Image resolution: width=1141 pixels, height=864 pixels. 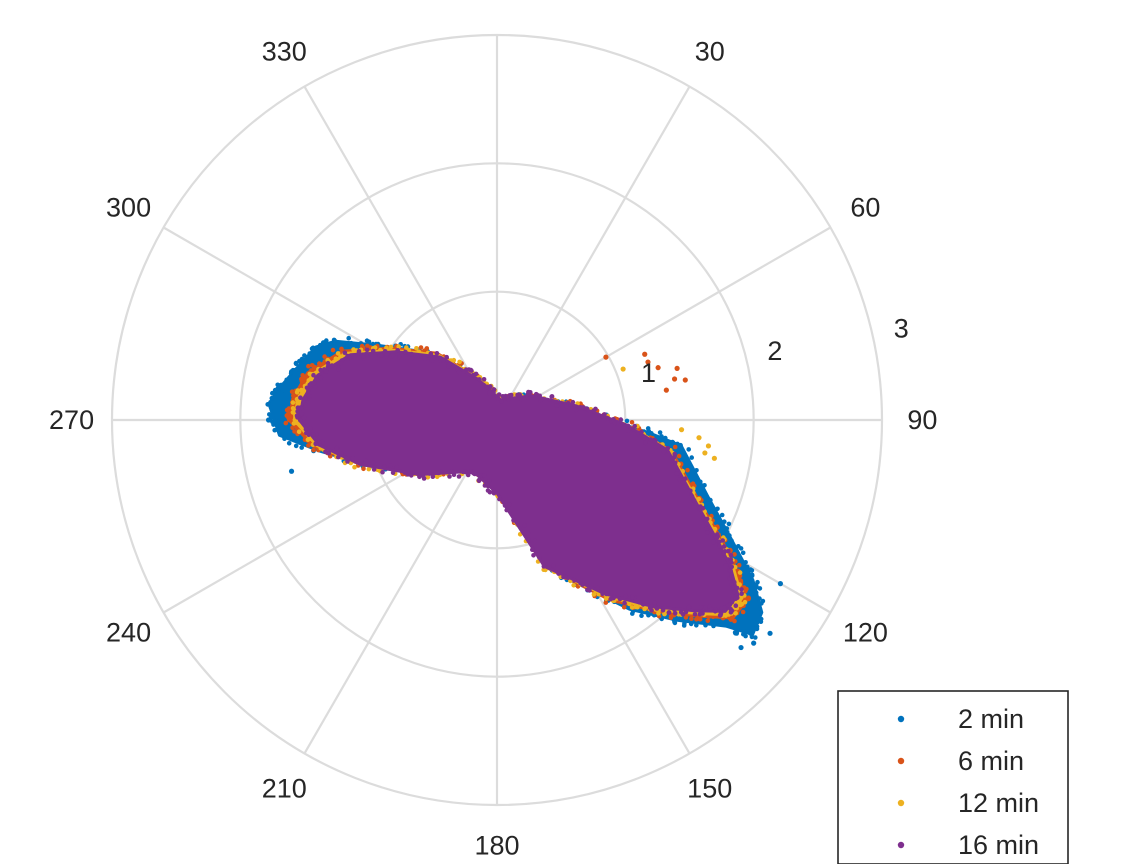 I want to click on series-points-16-min, so click(x=519, y=482).